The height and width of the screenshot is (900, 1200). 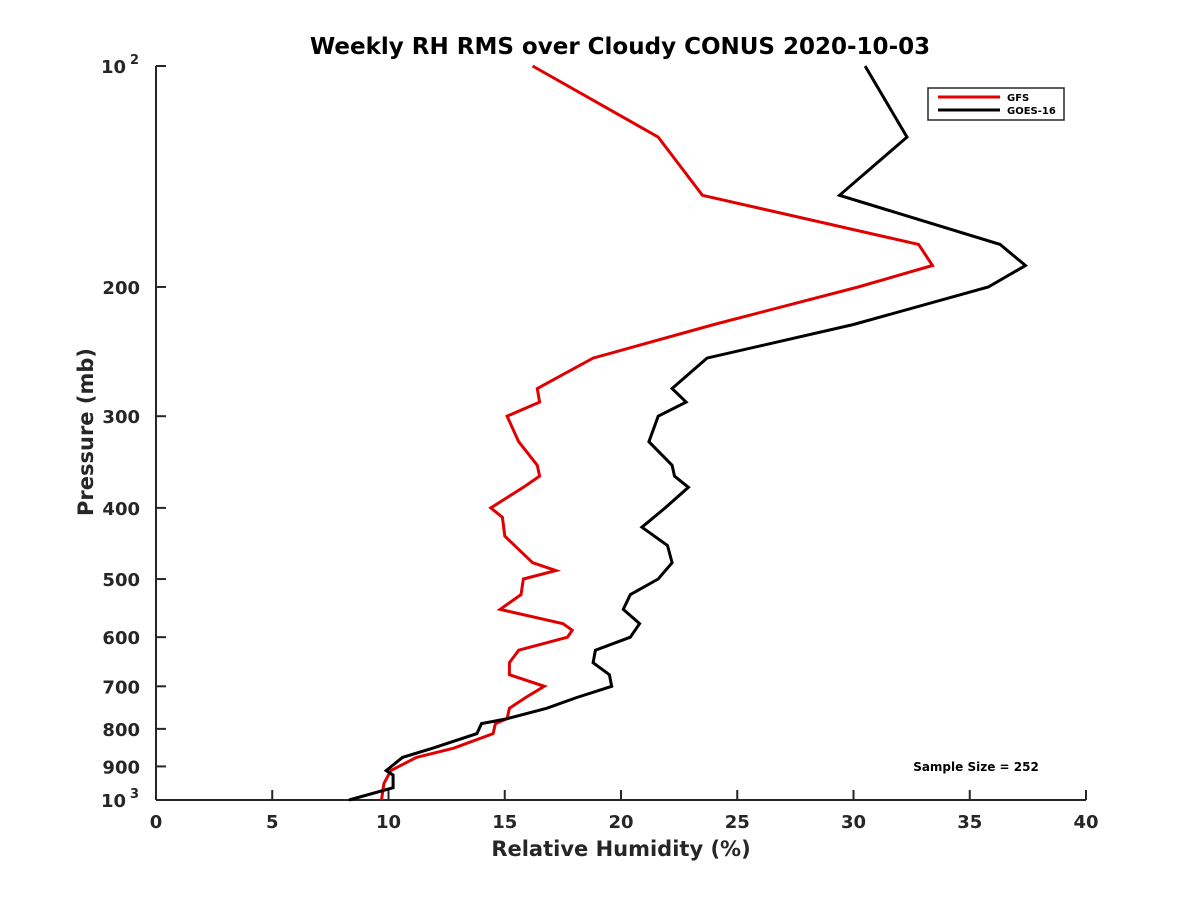 What do you see at coordinates (121, 288) in the screenshot?
I see `y-tick-label: 200` at bounding box center [121, 288].